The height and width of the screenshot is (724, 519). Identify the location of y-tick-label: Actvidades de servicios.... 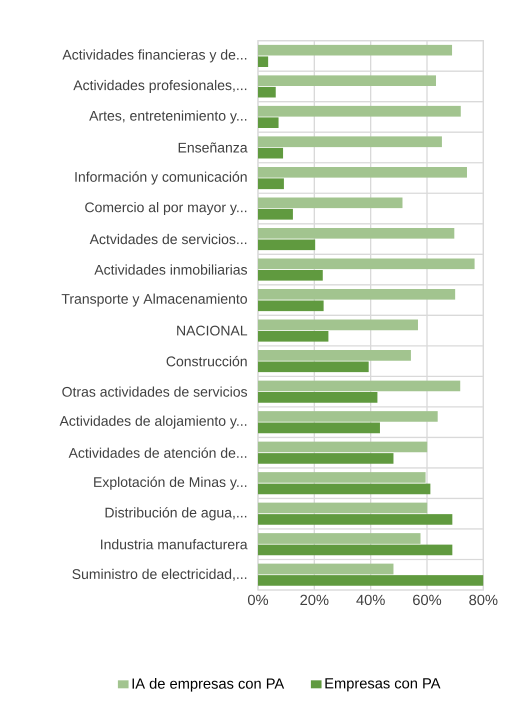
(168, 239).